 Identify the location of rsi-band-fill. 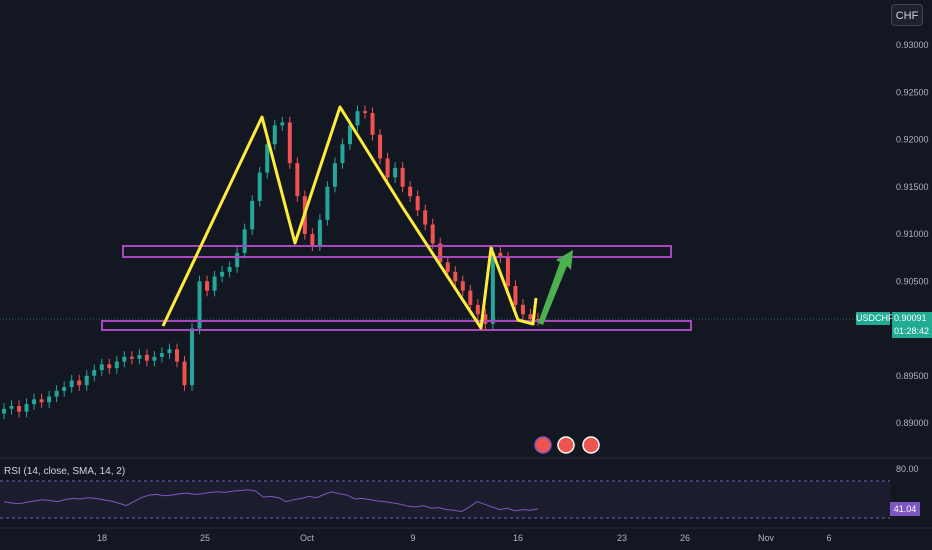
(445, 499).